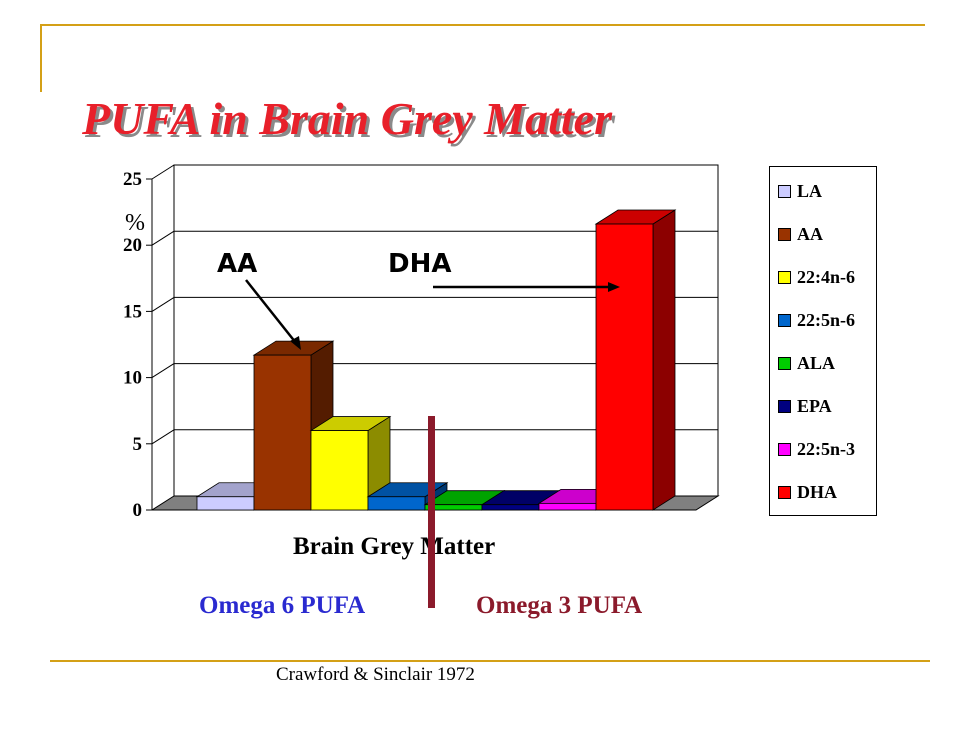 The image size is (980, 735). What do you see at coordinates (138, 510) in the screenshot?
I see `y-tick-label: 0` at bounding box center [138, 510].